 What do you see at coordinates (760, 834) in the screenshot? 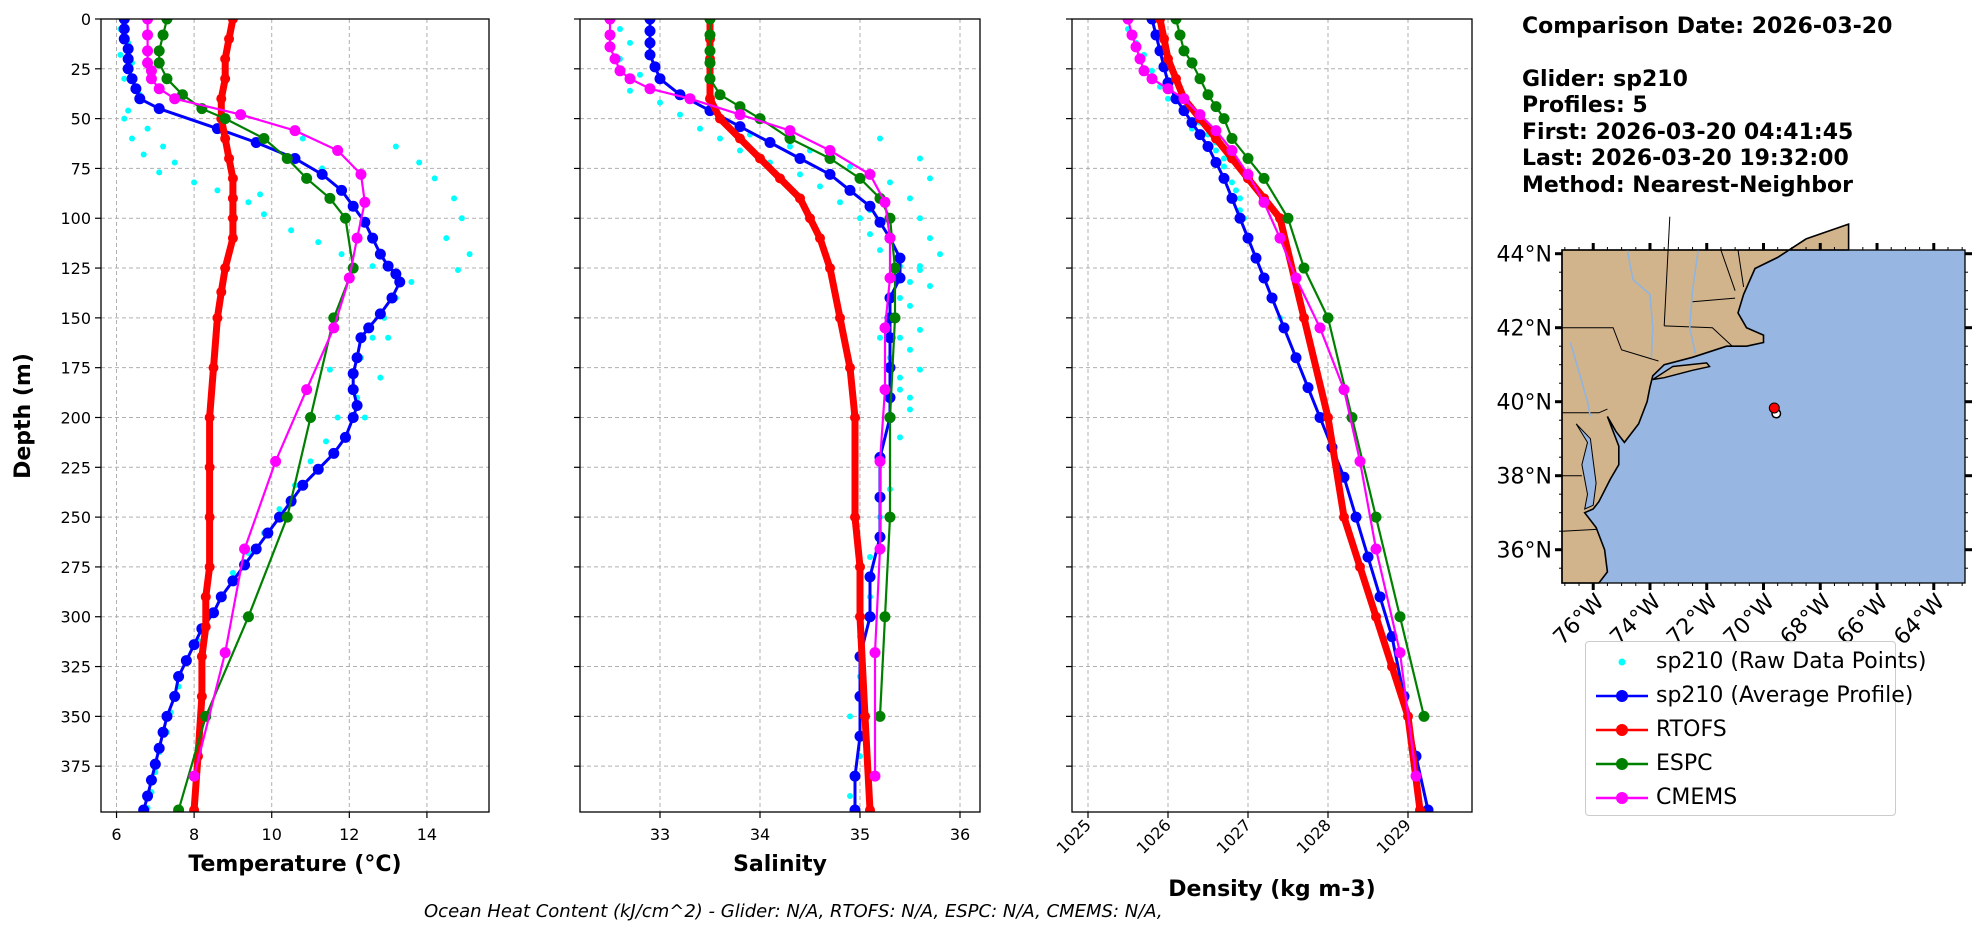
I see `x-tick-label: 34` at bounding box center [760, 834].